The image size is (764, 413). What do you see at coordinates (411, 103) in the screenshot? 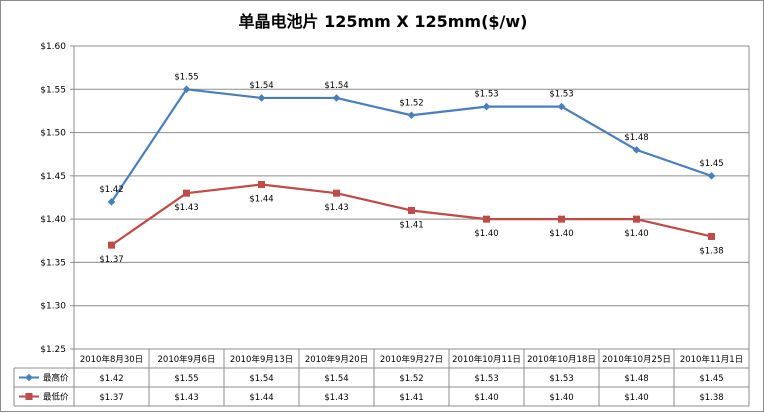
I see `data-label: $1.52` at bounding box center [411, 103].